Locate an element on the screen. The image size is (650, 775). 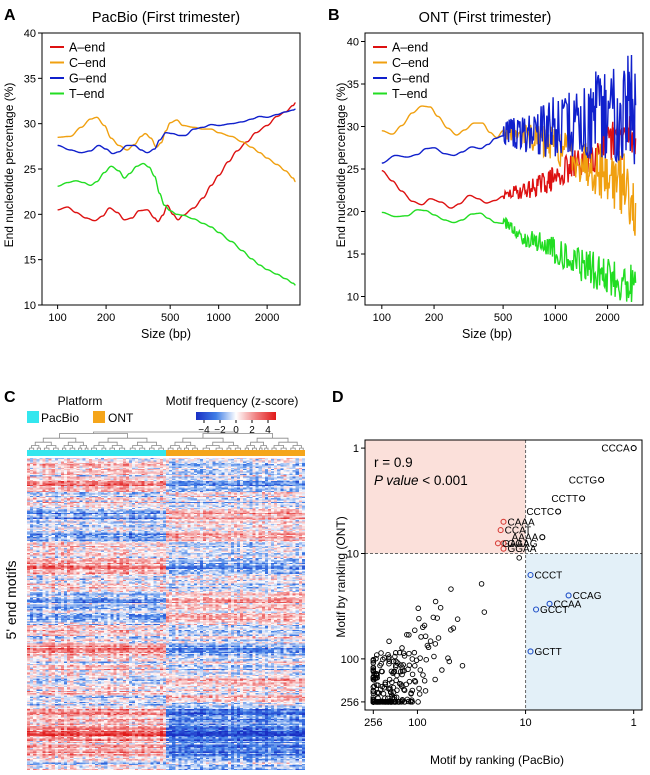
motif-label: CCCT is located at coordinates (549, 576).